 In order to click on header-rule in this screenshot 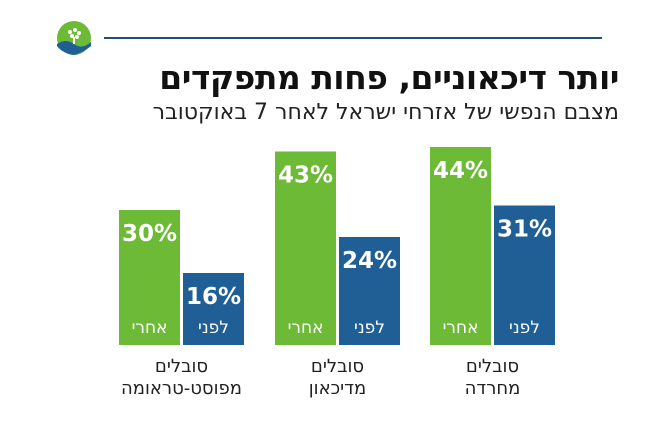, I will do `click(353, 38)`.